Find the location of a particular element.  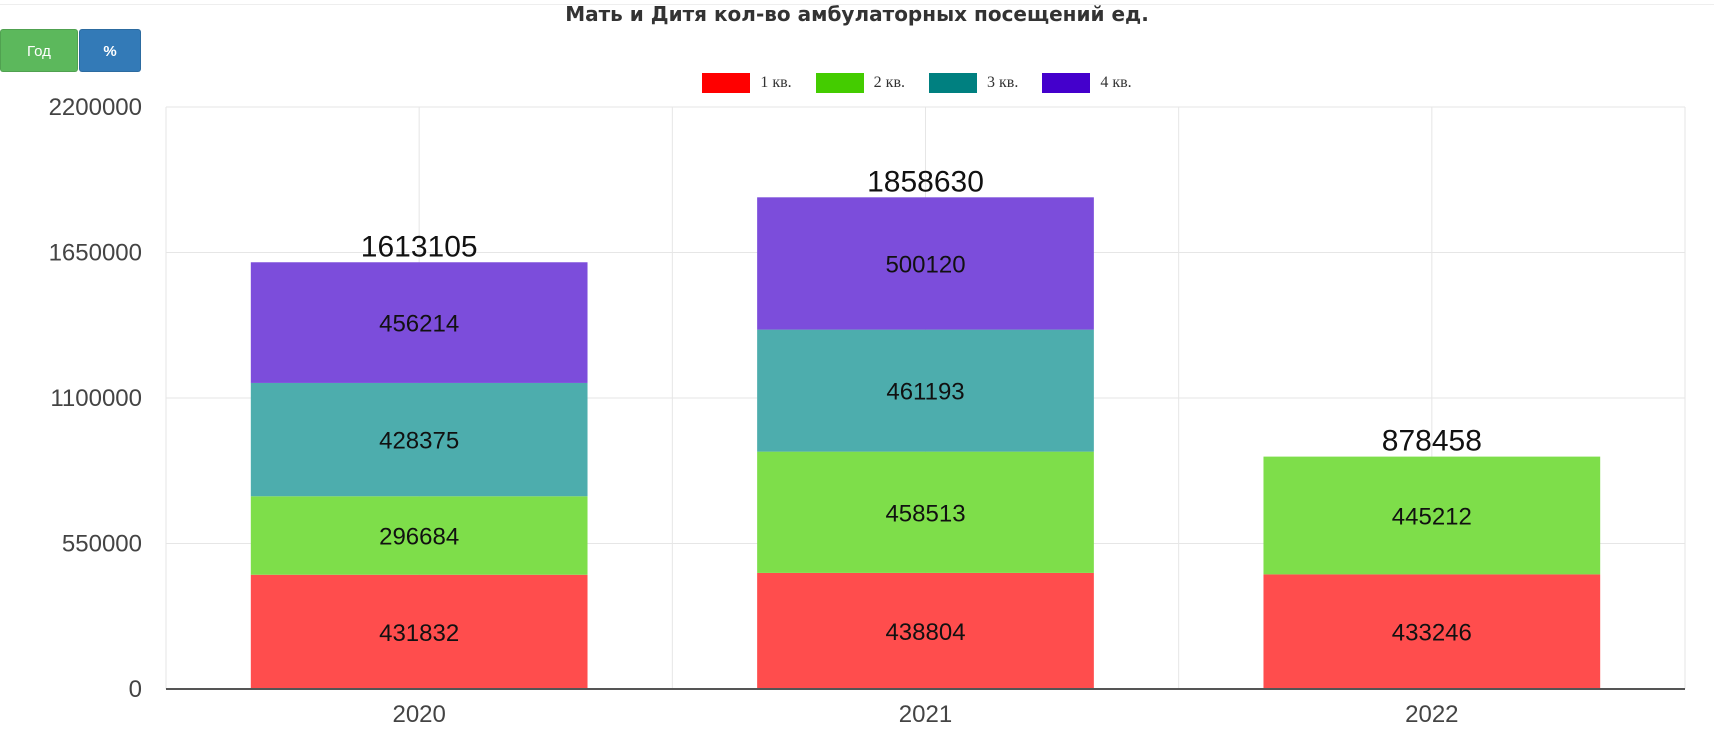

chart-legend: 1 кв. 2 кв. 3 кв. 4 кв. is located at coordinates (857, 83).